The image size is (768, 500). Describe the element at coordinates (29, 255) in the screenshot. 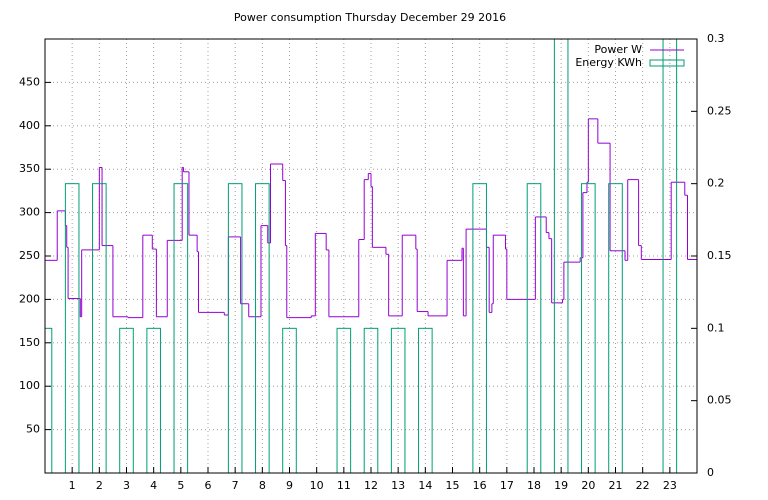

I see `y-tick-label: 250` at that location.